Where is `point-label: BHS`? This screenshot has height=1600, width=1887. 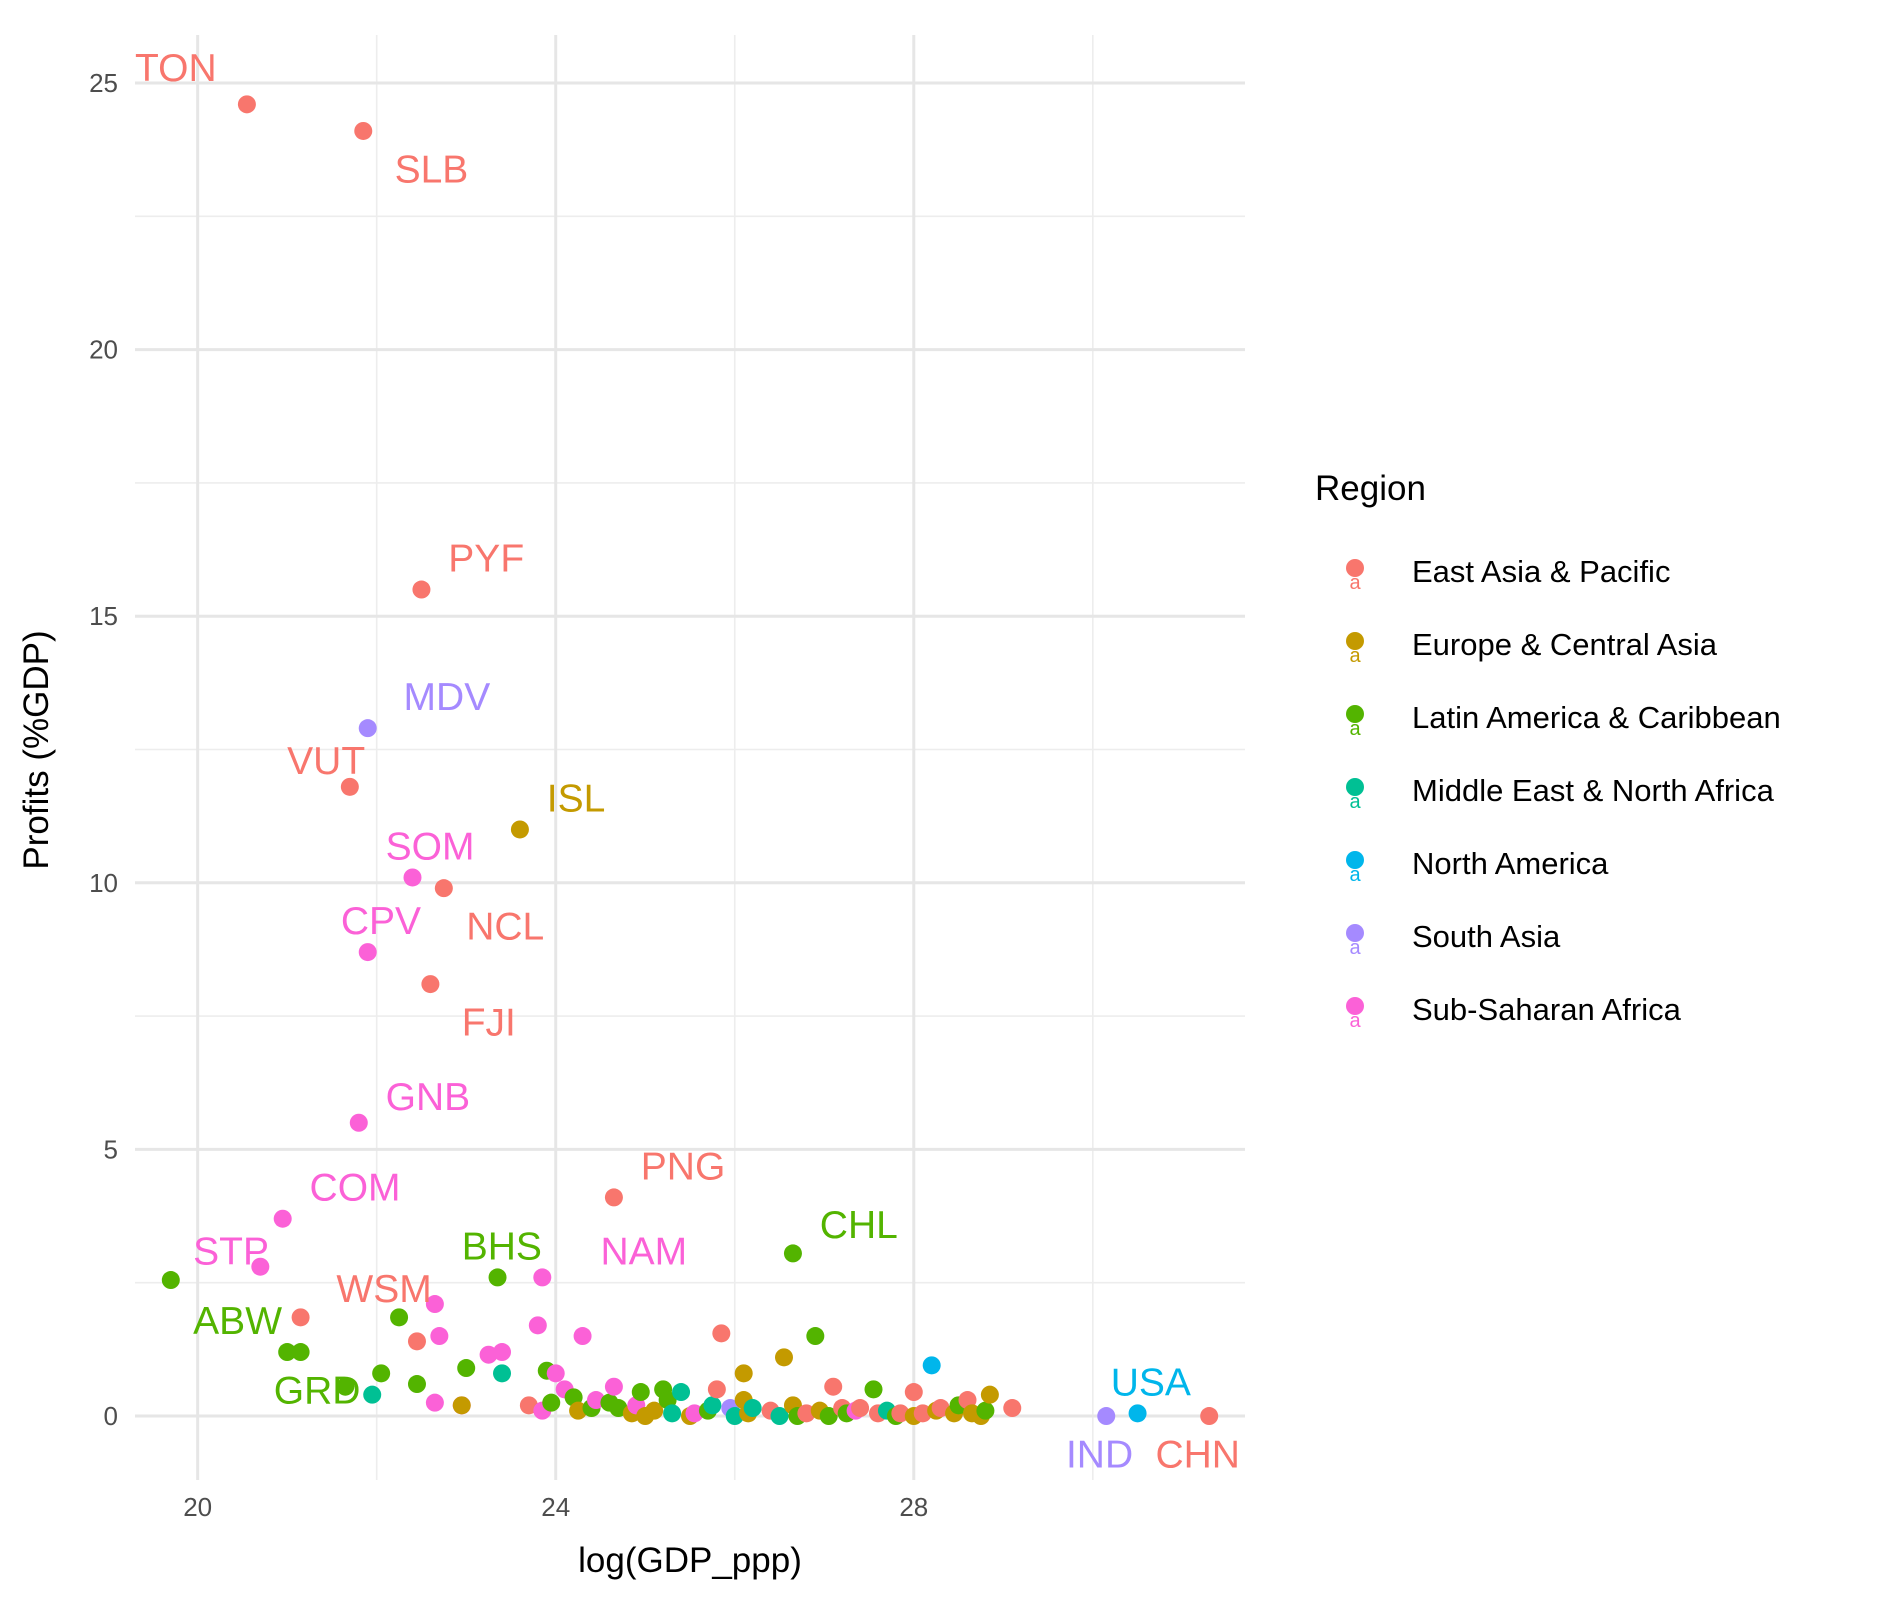
point-label: BHS is located at coordinates (502, 1246).